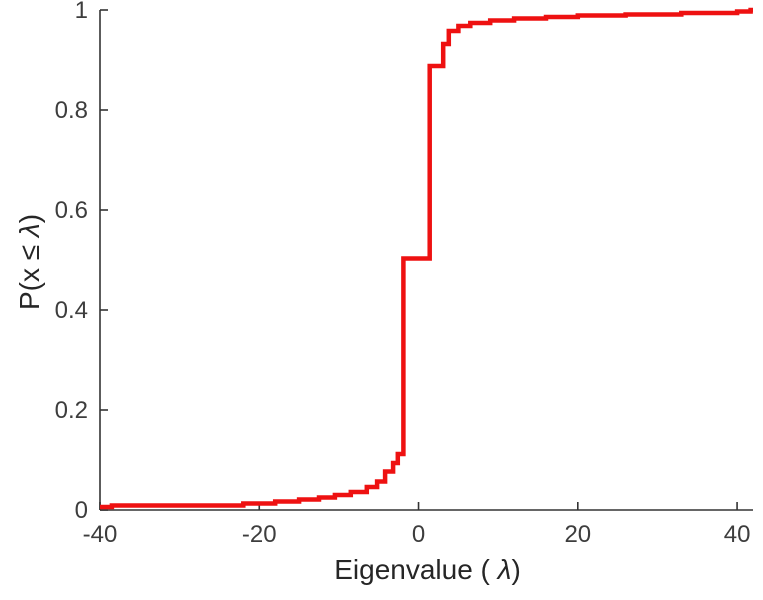 The width and height of the screenshot is (763, 600). Describe the element at coordinates (81, 510) in the screenshot. I see `y-tick-label: 0` at that location.